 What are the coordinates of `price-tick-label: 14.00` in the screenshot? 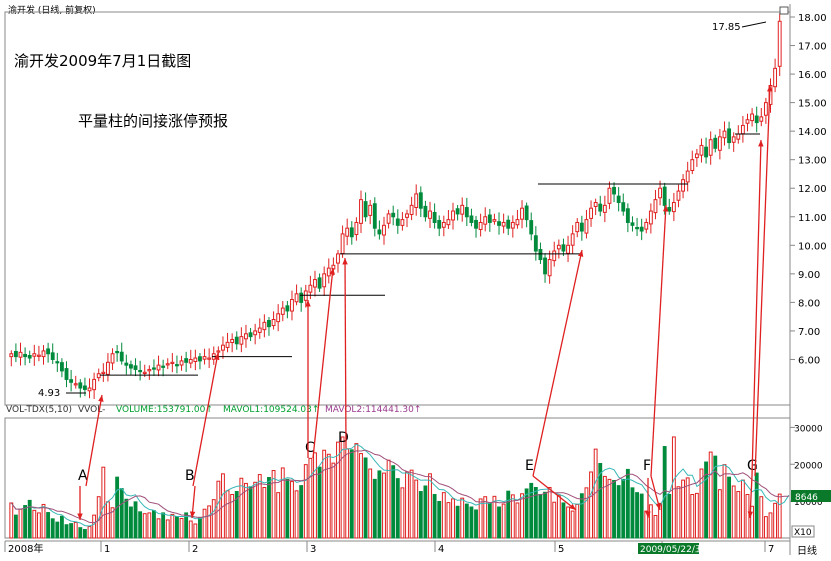 It's located at (812, 132).